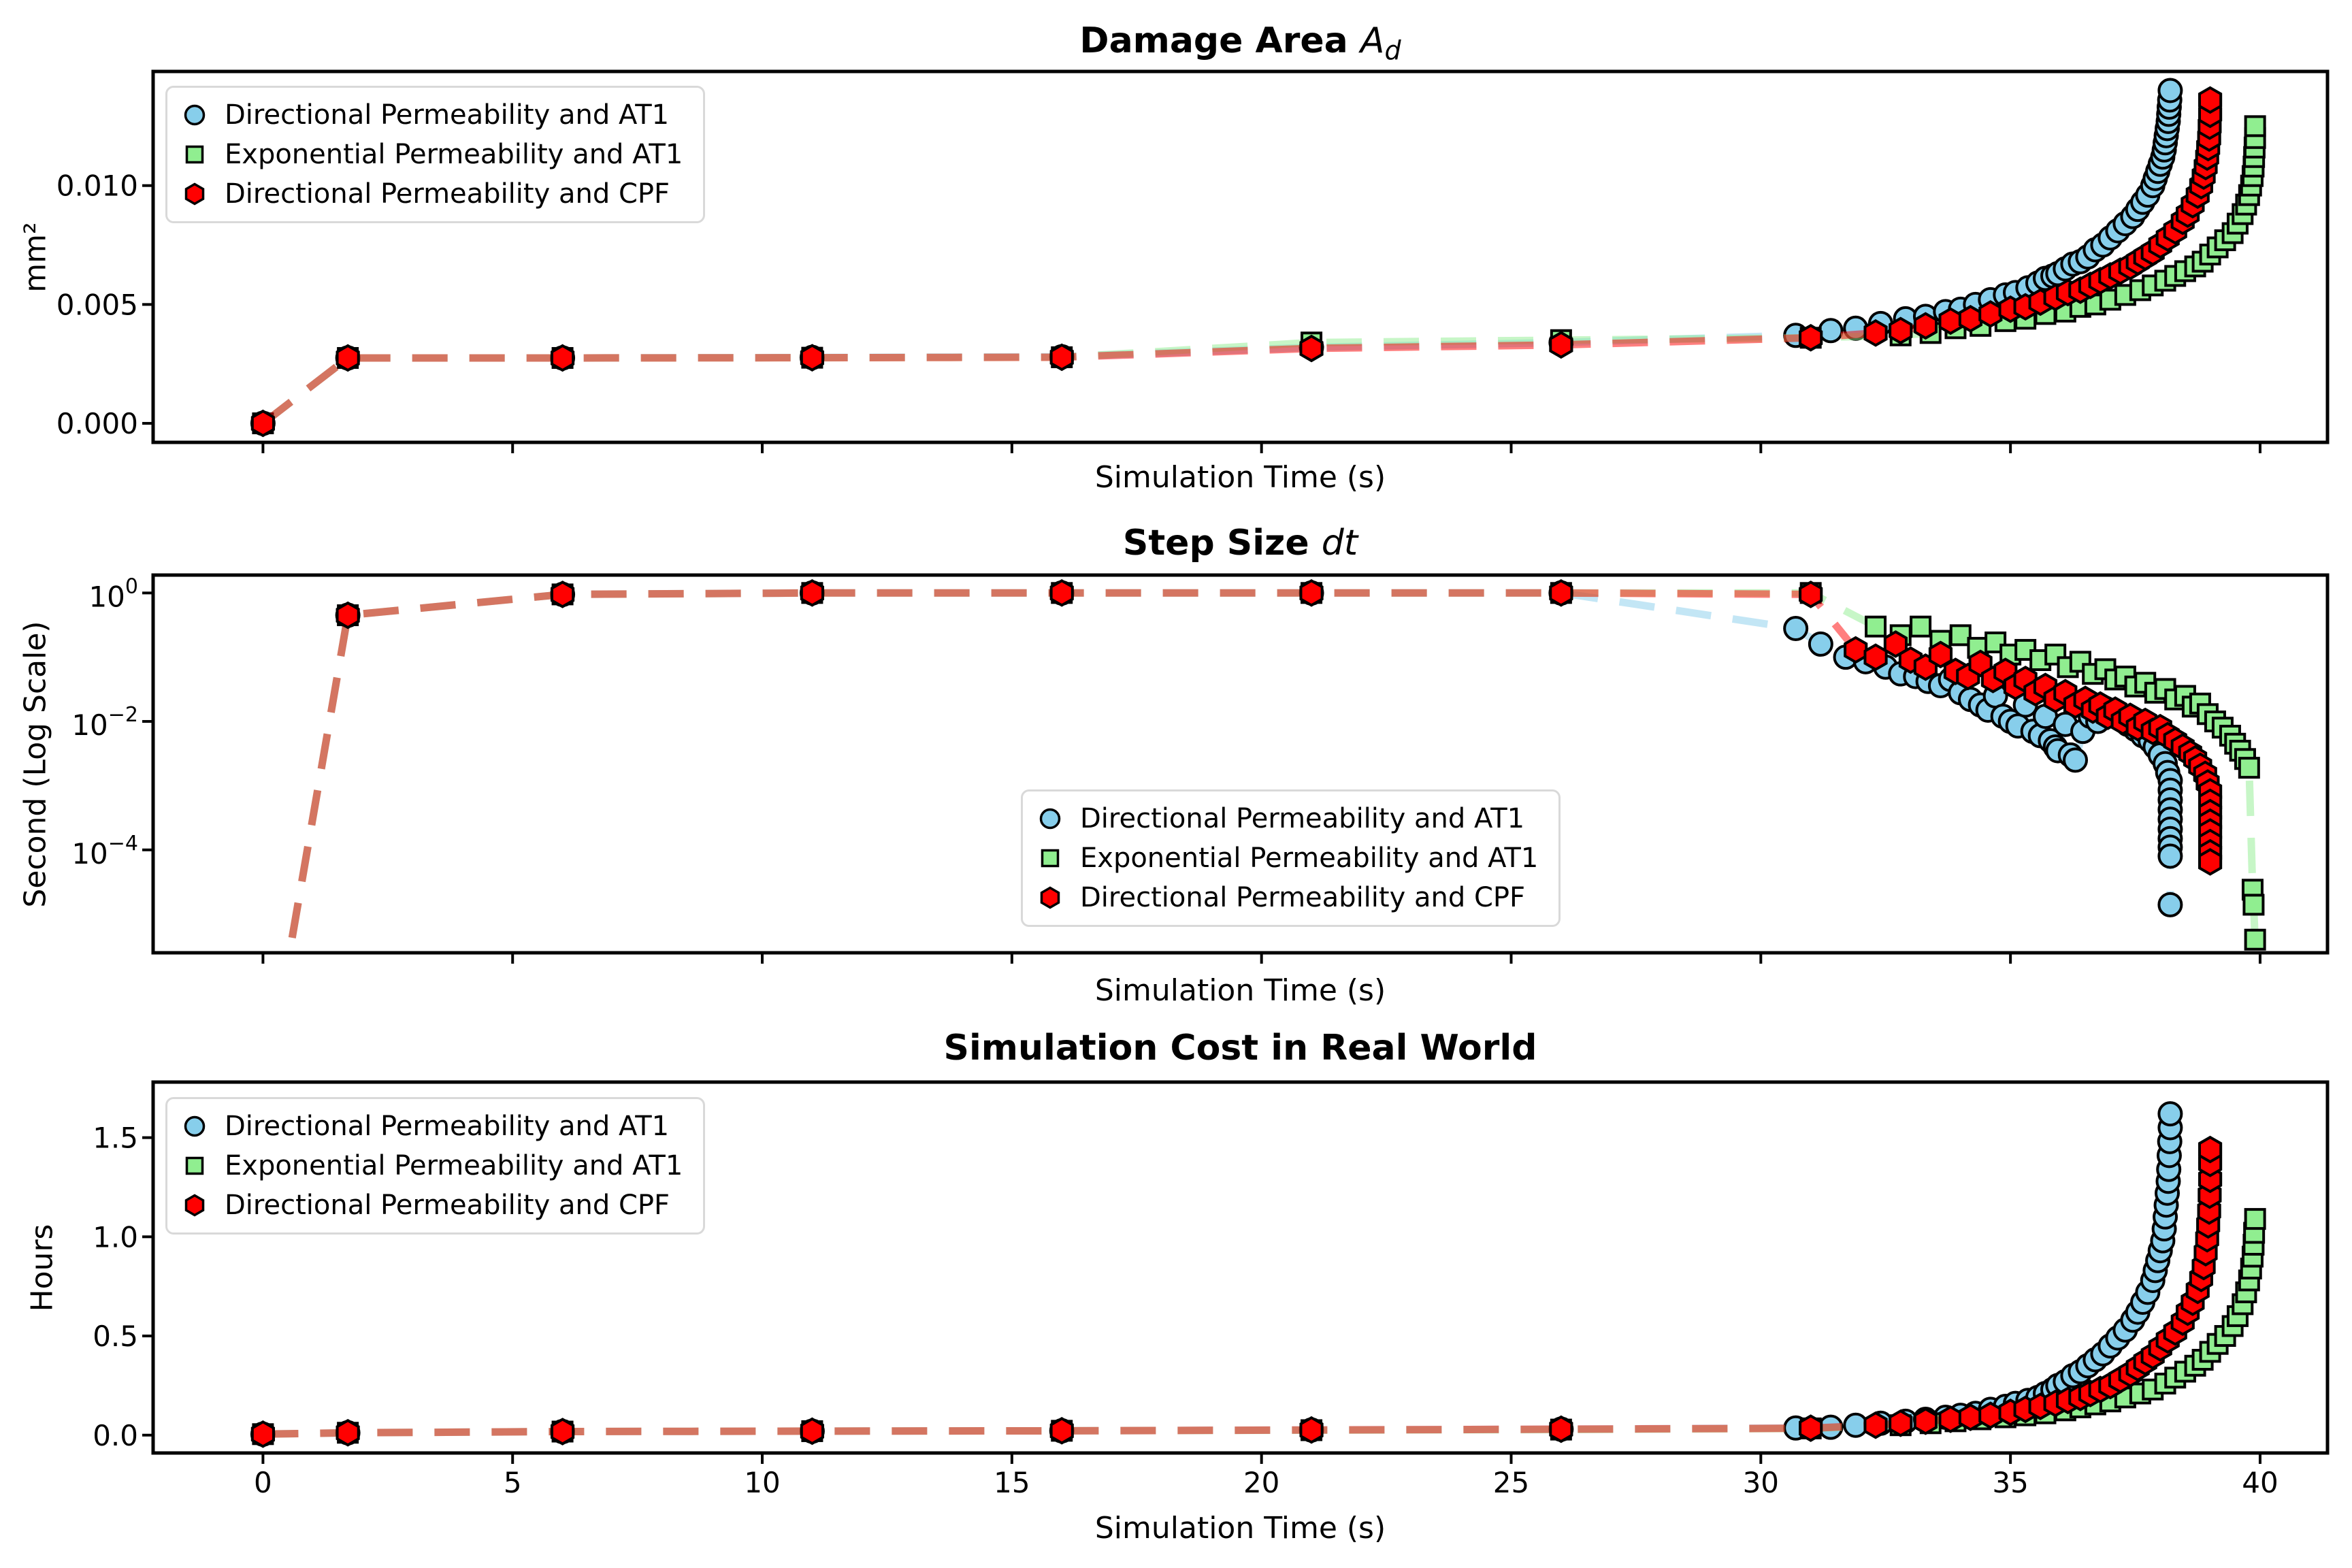 Image resolution: width=2352 pixels, height=1568 pixels. Describe the element at coordinates (116, 1138) in the screenshot. I see `y-tick-label: 1.5` at that location.